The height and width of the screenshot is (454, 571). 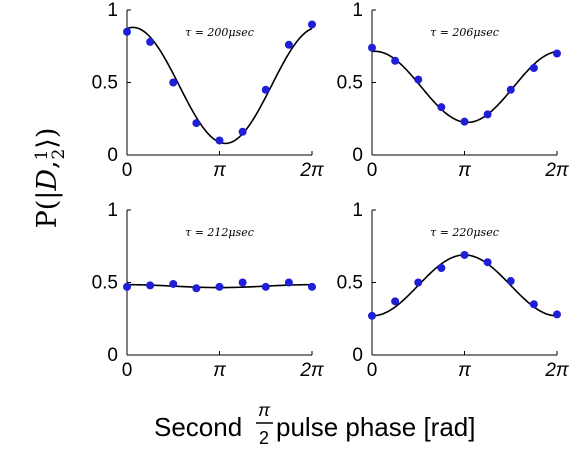 What do you see at coordinates (219, 232) in the screenshot?
I see `panel-title: τ = 212μsec` at bounding box center [219, 232].